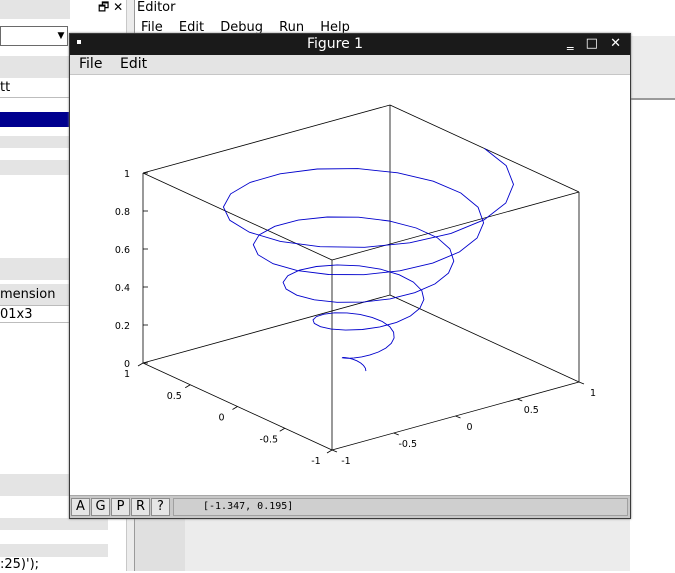 This screenshot has height=573, width=675. What do you see at coordinates (80, 507) in the screenshot?
I see `autoscale-button: A` at bounding box center [80, 507].